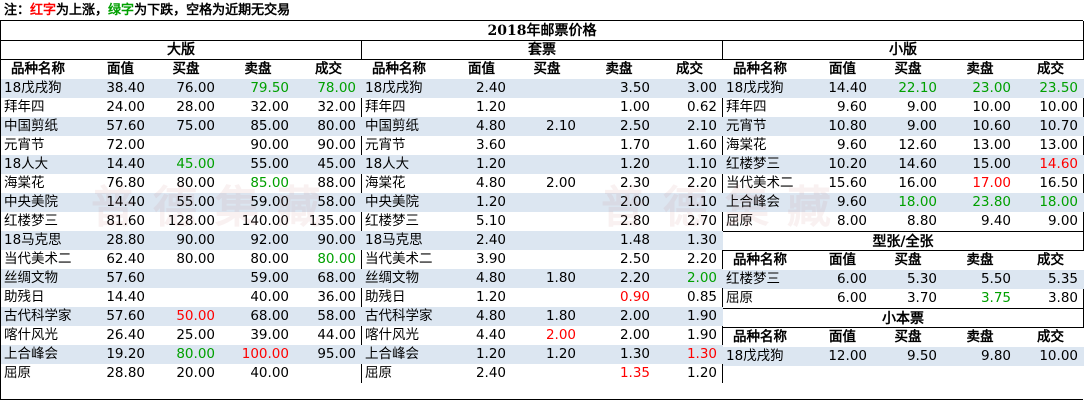  Describe the element at coordinates (385, 183) in the screenshot. I see `cell-name: 海棠花` at that location.